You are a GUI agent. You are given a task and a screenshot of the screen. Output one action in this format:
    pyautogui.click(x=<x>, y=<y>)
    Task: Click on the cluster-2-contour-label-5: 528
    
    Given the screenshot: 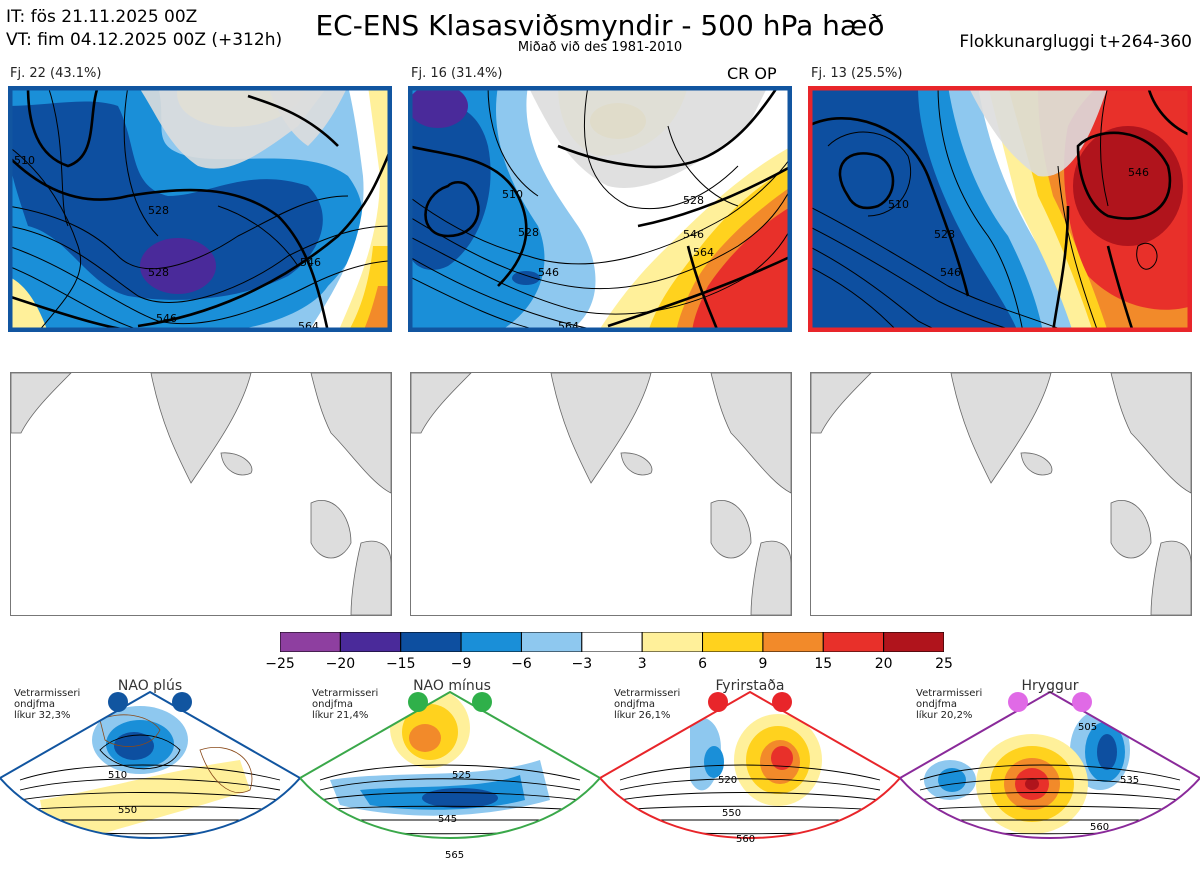 What is the action you would take?
    pyautogui.click(x=693, y=200)
    